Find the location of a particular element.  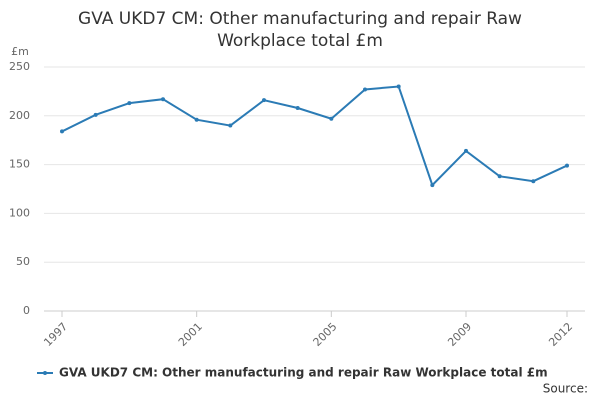

x-tick-label: 2012 is located at coordinates (560, 334).